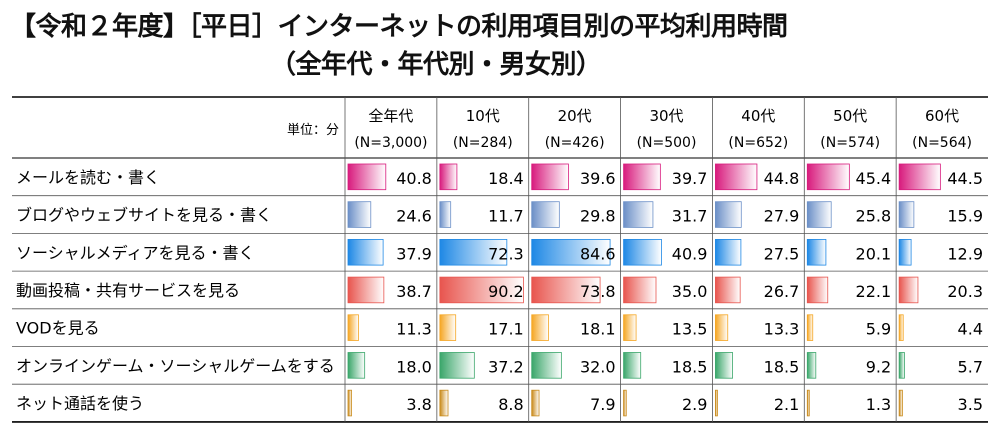 The image size is (1000, 434). Describe the element at coordinates (390, 116) in the screenshot. I see `group-header-name: 全年代` at that location.